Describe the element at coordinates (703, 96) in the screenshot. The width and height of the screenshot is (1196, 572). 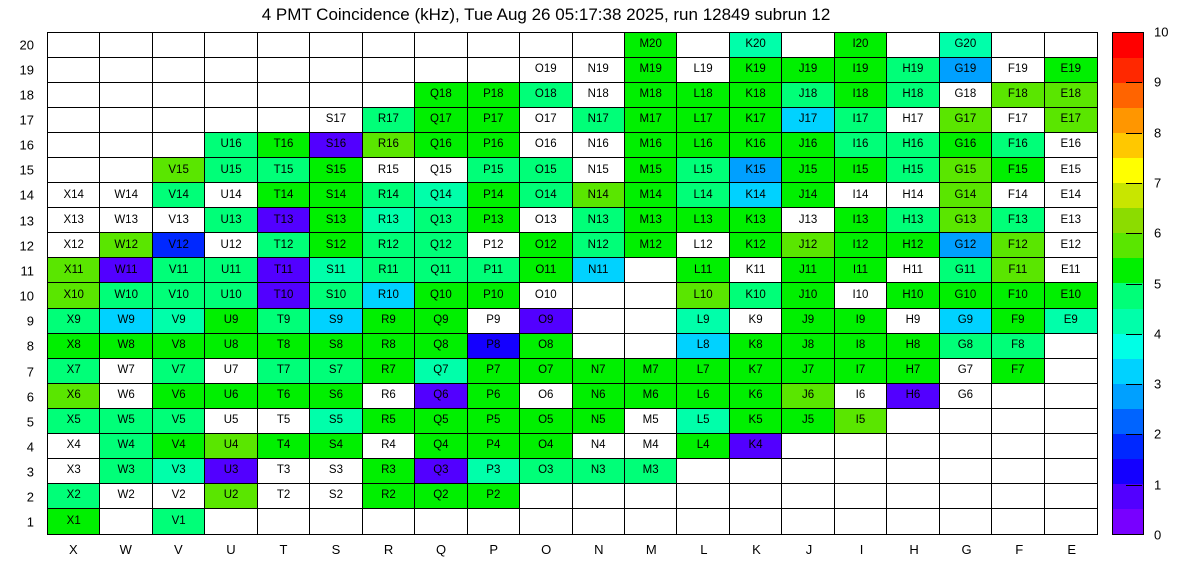
I see `heatmap-cell: L18` at that location.